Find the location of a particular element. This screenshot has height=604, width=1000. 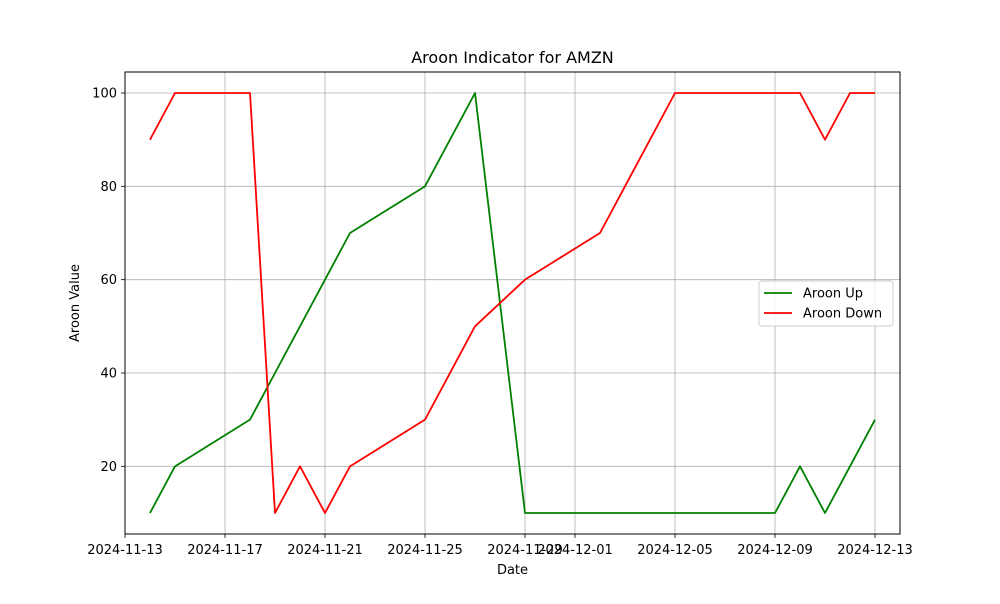

legend-label: Aroon Down is located at coordinates (842, 314).